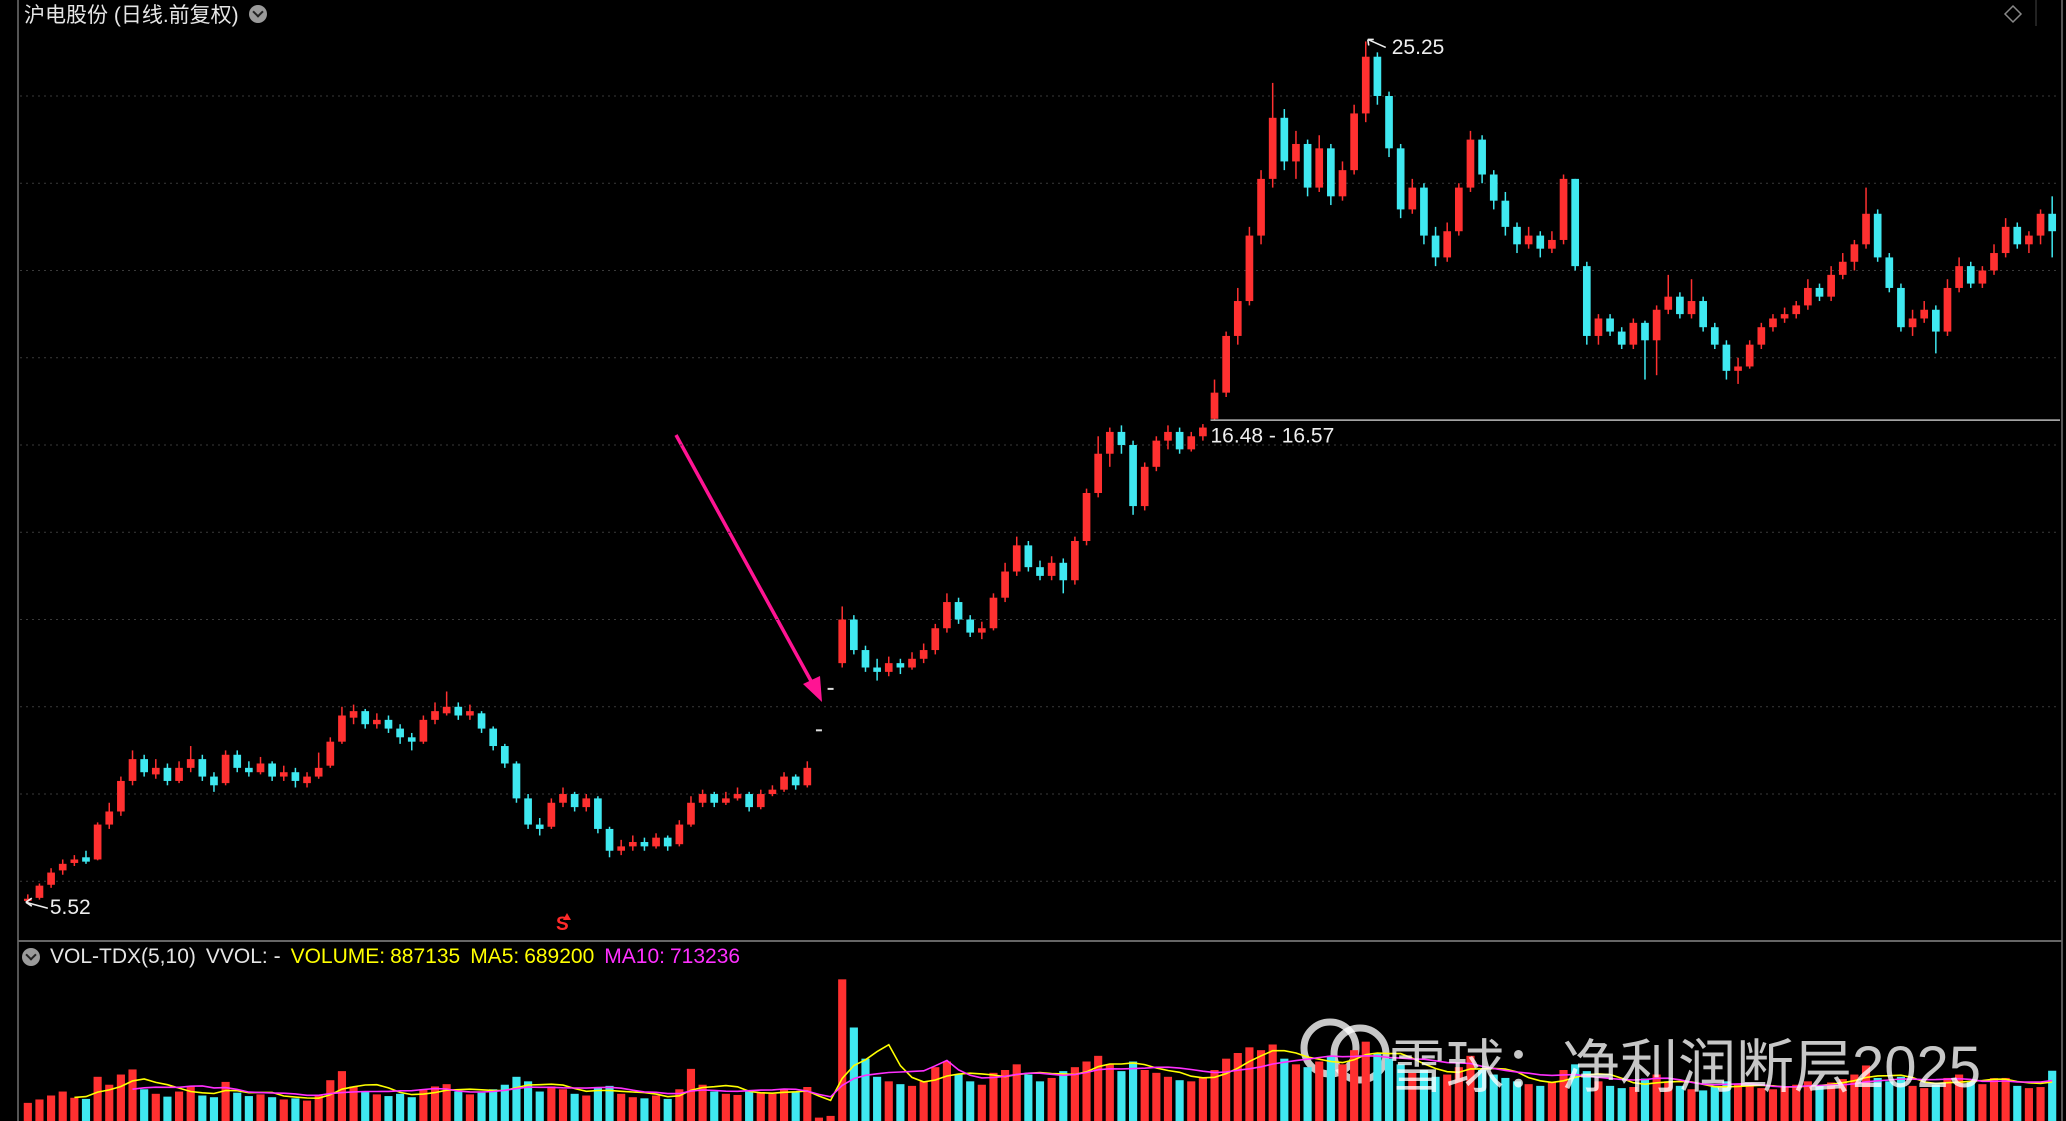  What do you see at coordinates (748, 568) in the screenshot?
I see `pointer-arrow` at bounding box center [748, 568].